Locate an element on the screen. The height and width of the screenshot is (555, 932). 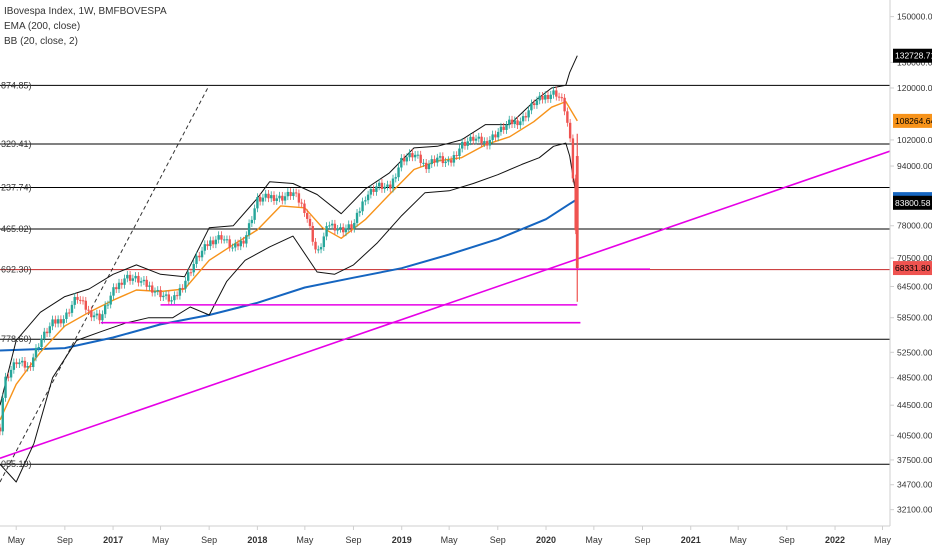
x-tick-label: 2022 is located at coordinates (835, 540).